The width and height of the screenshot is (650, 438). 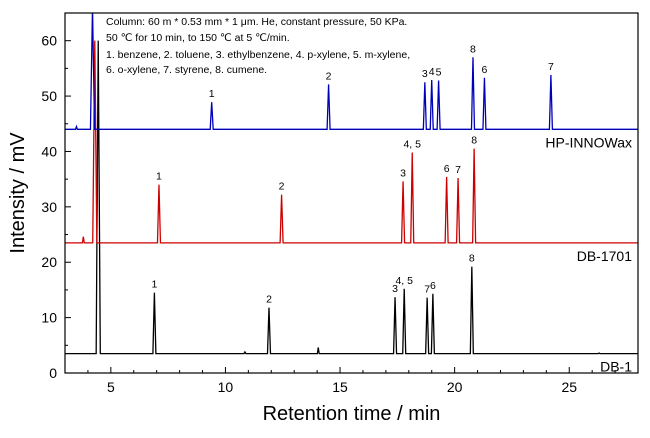 I want to click on y-tick-label: 60, so click(x=49, y=41).